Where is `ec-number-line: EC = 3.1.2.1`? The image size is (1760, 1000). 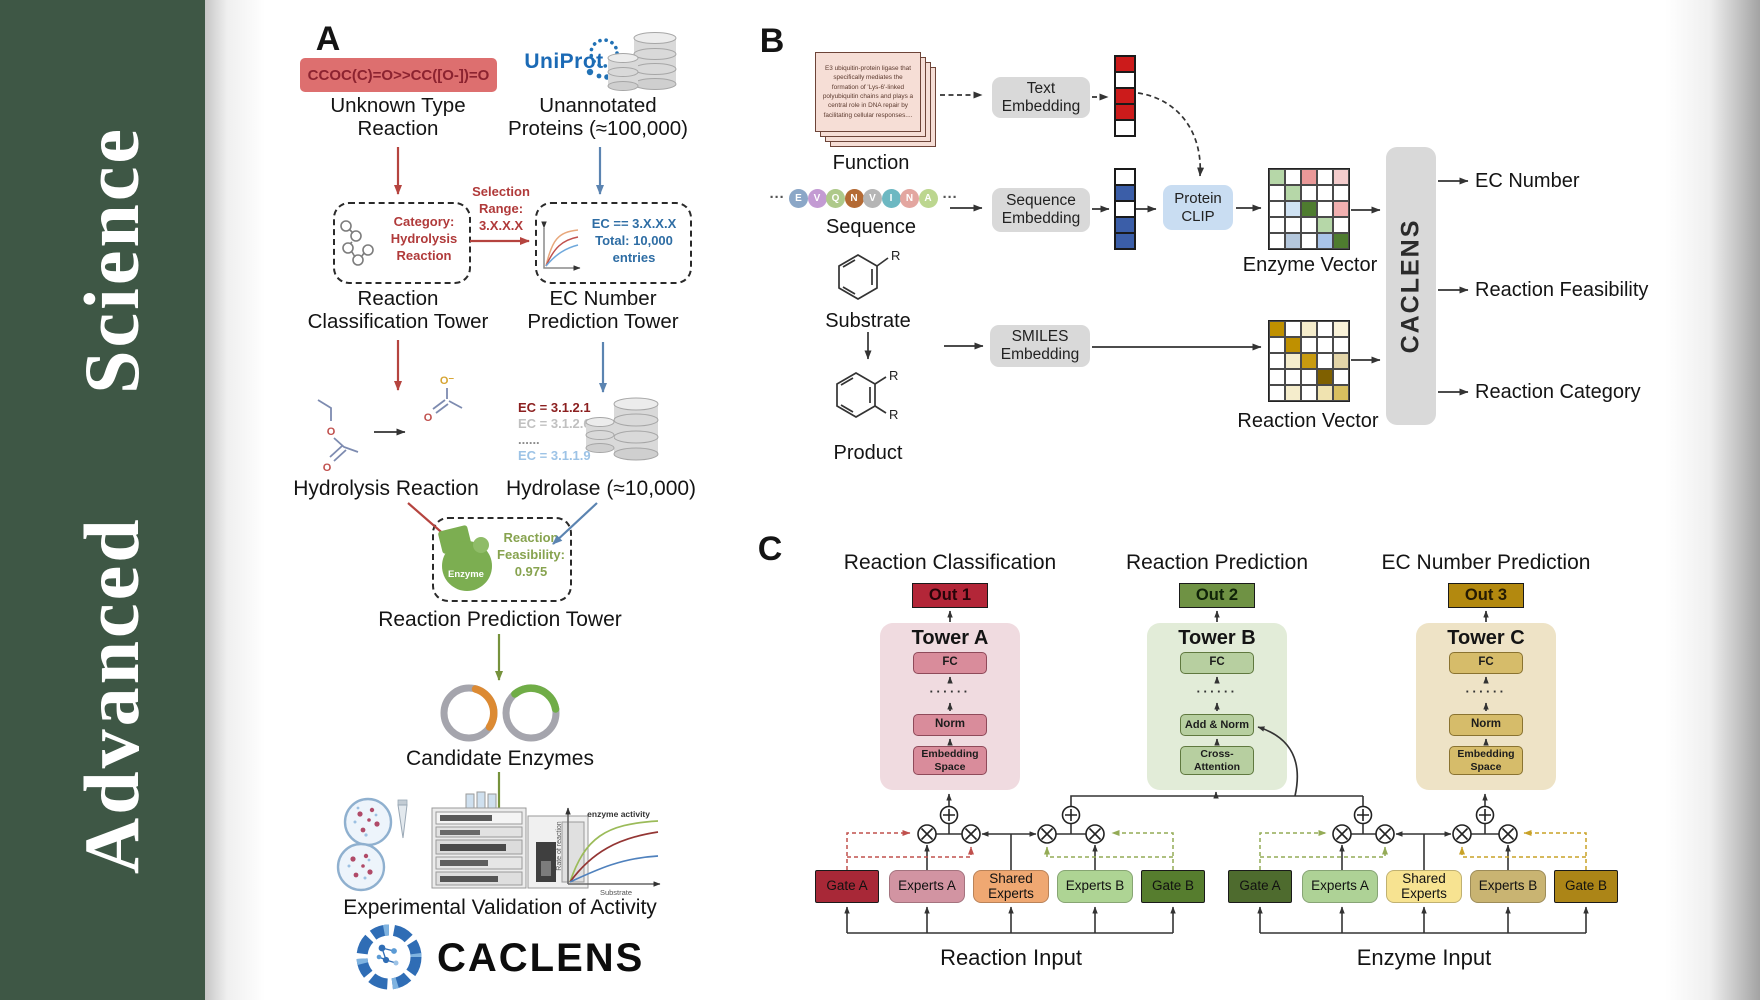 ec-number-line: EC = 3.1.2.1 is located at coordinates (554, 407).